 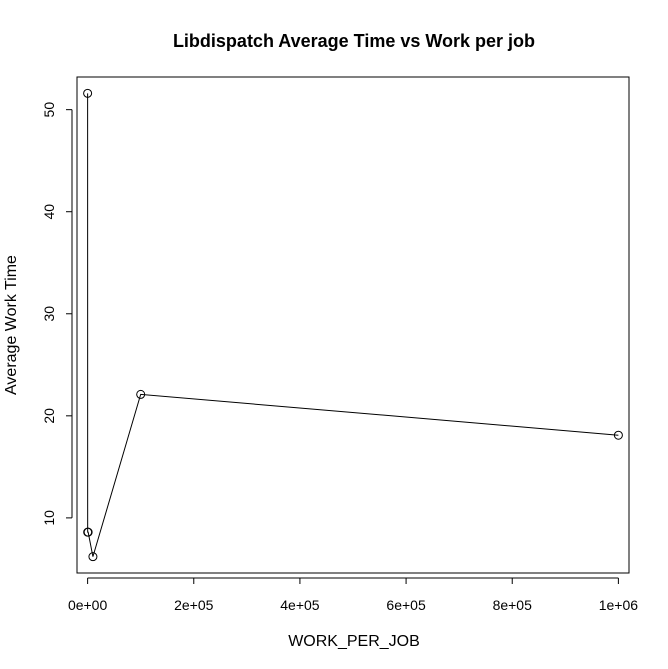 What do you see at coordinates (11, 325) in the screenshot?
I see `y-axis-label: Average Work Time` at bounding box center [11, 325].